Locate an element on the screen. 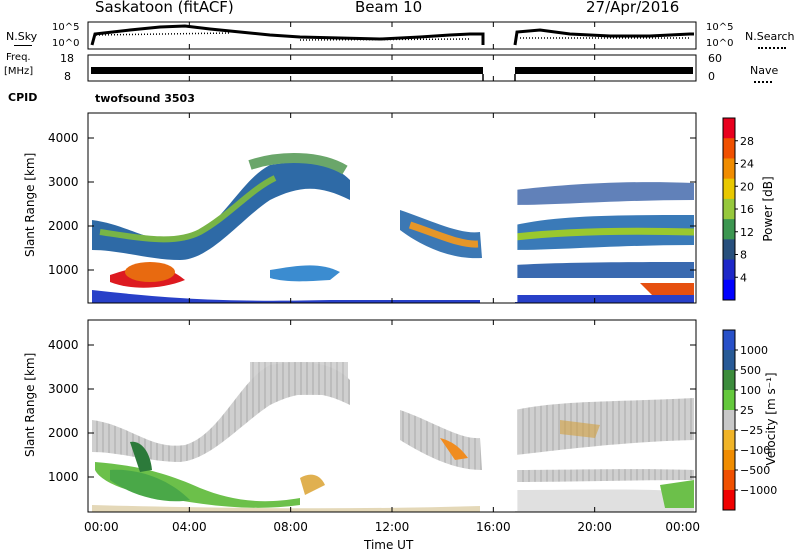 The height and width of the screenshot is (554, 800). colorbar-tick-label: 20 is located at coordinates (747, 186).